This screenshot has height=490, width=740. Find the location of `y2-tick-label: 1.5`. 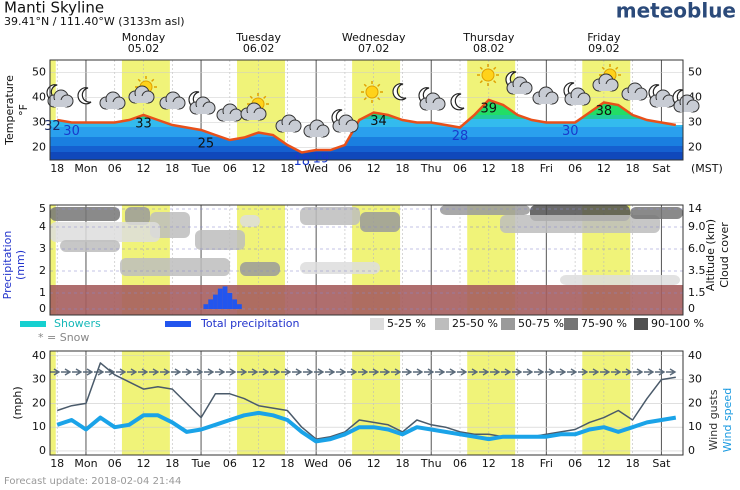

y2-tick-label: 1.5 is located at coordinates (697, 292).